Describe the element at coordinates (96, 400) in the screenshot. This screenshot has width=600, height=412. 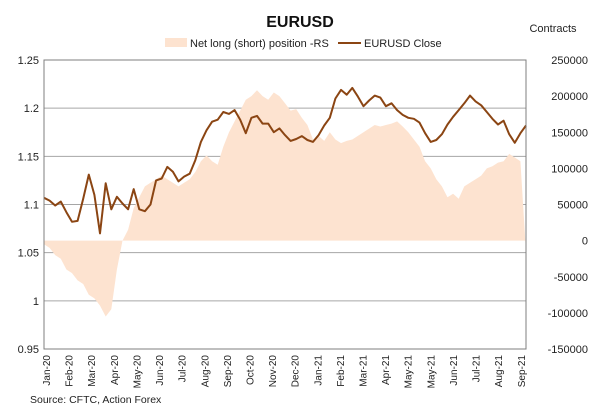
I see `source-note: Source: CFTC, Action Forex` at that location.